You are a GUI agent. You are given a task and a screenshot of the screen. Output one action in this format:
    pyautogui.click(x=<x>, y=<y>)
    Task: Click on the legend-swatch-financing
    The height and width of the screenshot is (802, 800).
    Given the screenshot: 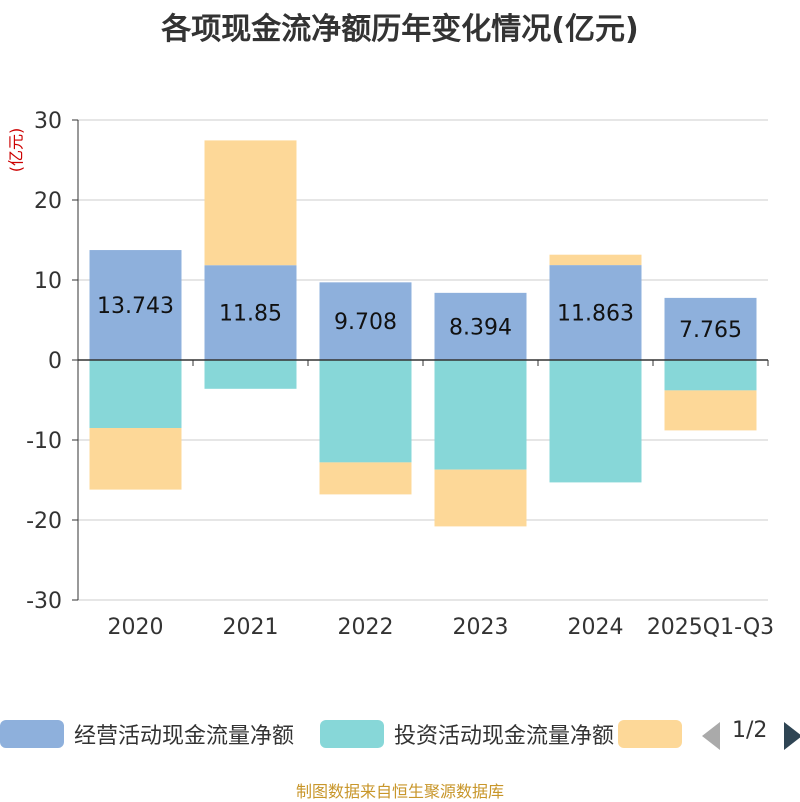 What is the action you would take?
    pyautogui.click(x=650, y=734)
    